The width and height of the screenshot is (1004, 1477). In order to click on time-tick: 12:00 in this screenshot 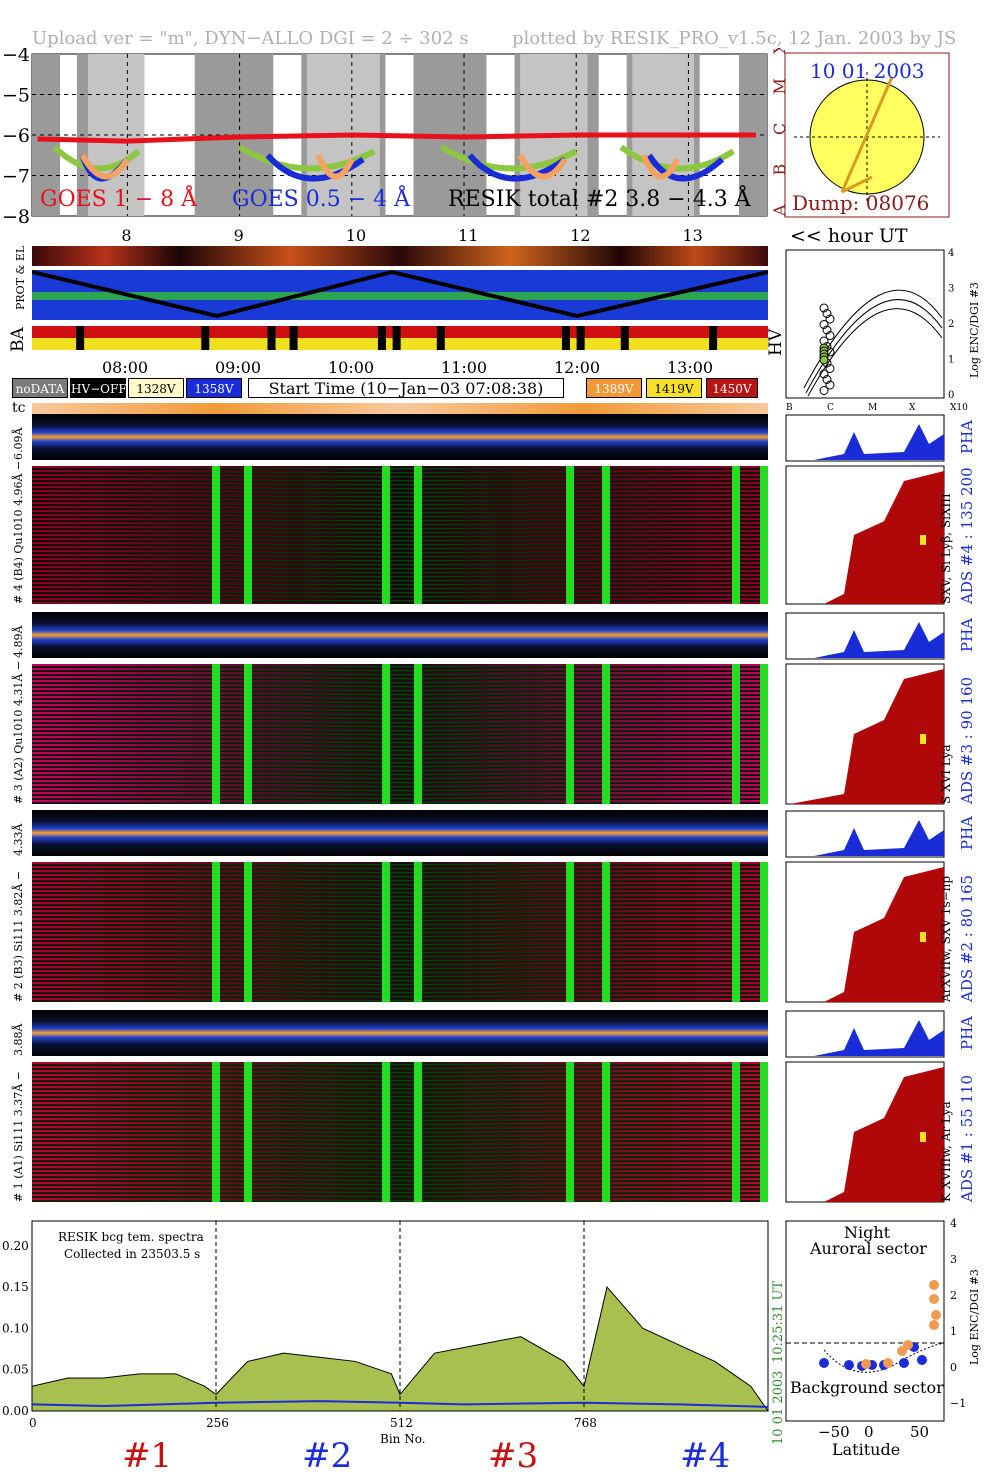, I will do `click(577, 367)`.